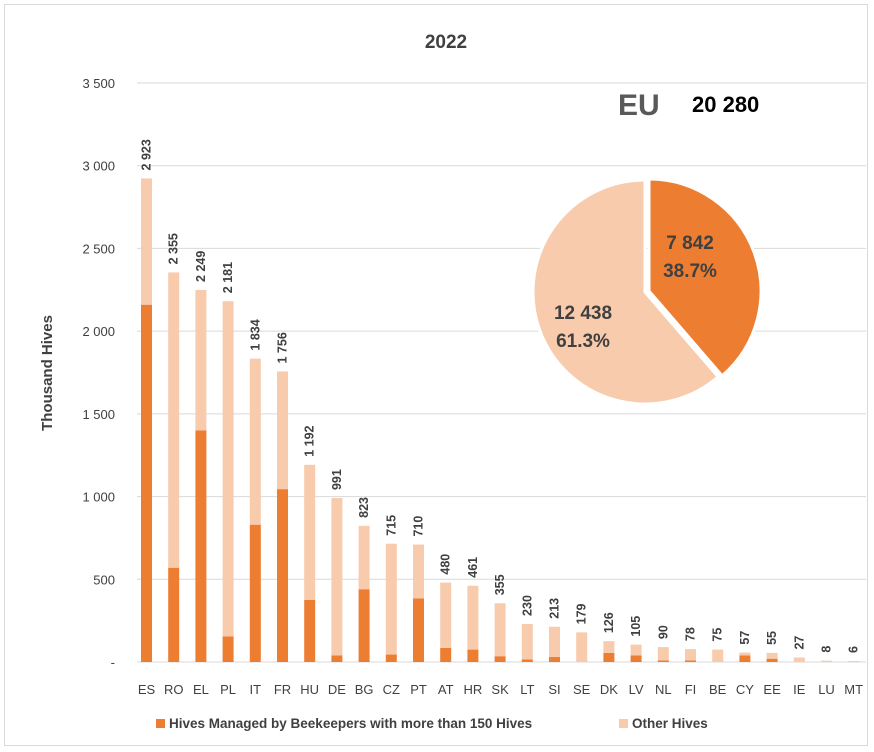  I want to click on x-tick-label: CZ, so click(391, 689).